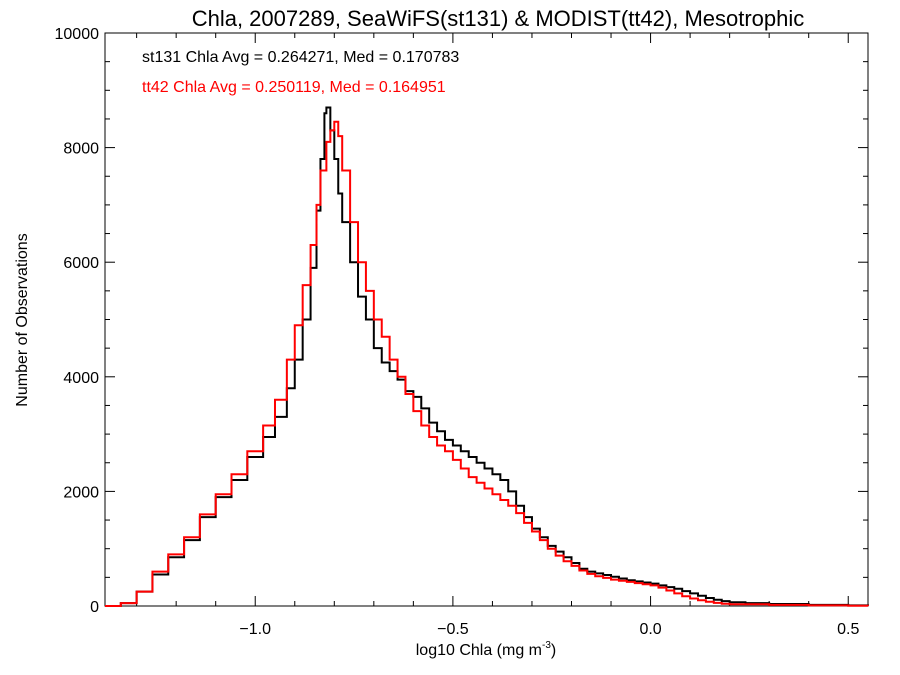 The height and width of the screenshot is (675, 900). Describe the element at coordinates (479, 650) in the screenshot. I see `x-axis-label-main: log10 Chla (mg m` at that location.